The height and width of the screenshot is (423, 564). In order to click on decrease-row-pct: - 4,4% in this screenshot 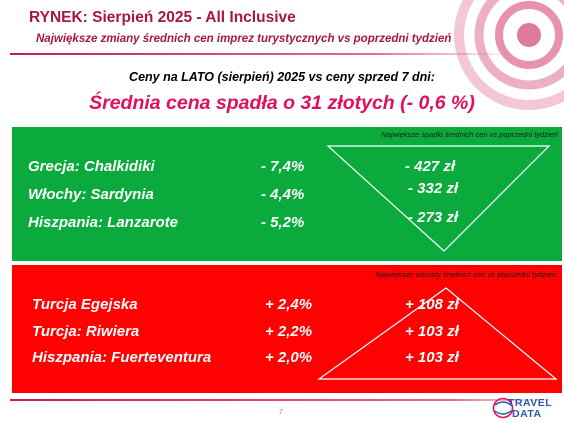, I will do `click(283, 194)`.